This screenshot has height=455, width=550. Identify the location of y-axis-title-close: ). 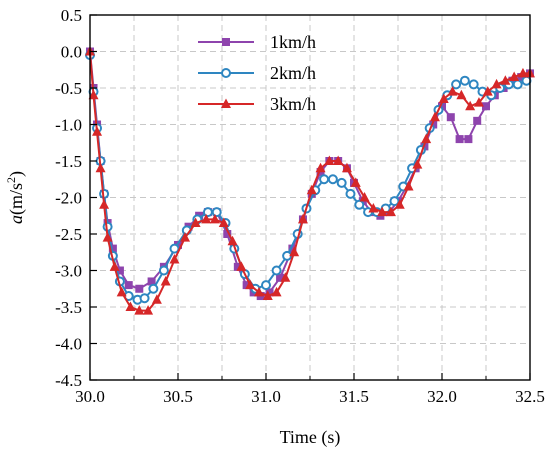
(16, 174).